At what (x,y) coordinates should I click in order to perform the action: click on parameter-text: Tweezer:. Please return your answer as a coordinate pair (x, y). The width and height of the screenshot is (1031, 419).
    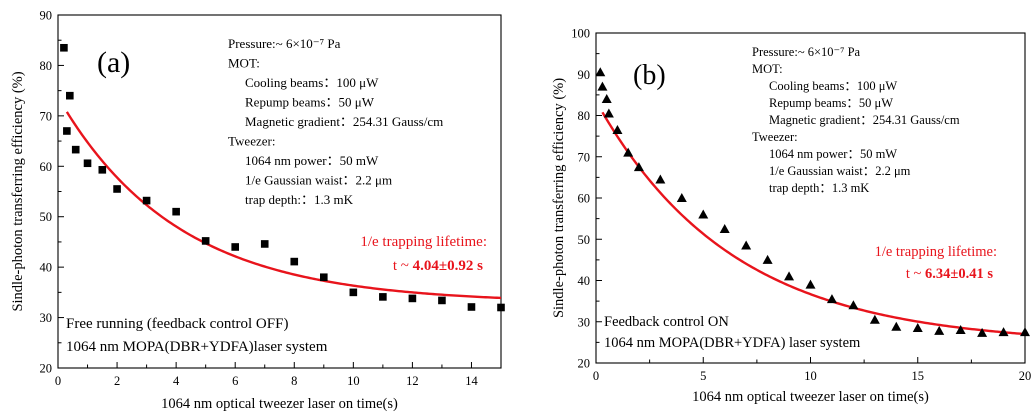
    Looking at the image, I should click on (775, 137).